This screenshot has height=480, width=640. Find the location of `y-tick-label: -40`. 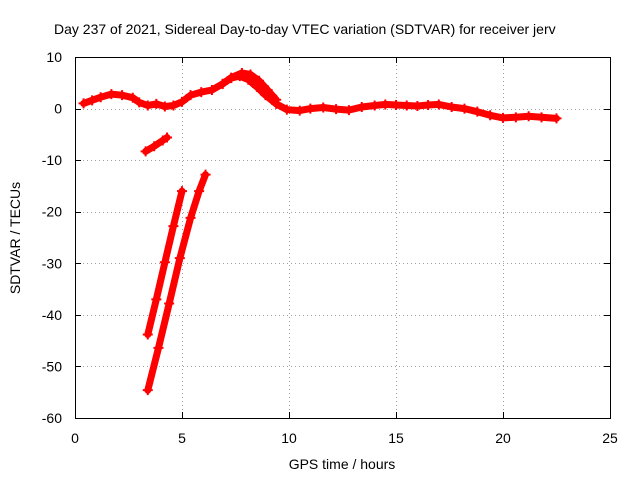

y-tick-label: -40 is located at coordinates (52, 315).